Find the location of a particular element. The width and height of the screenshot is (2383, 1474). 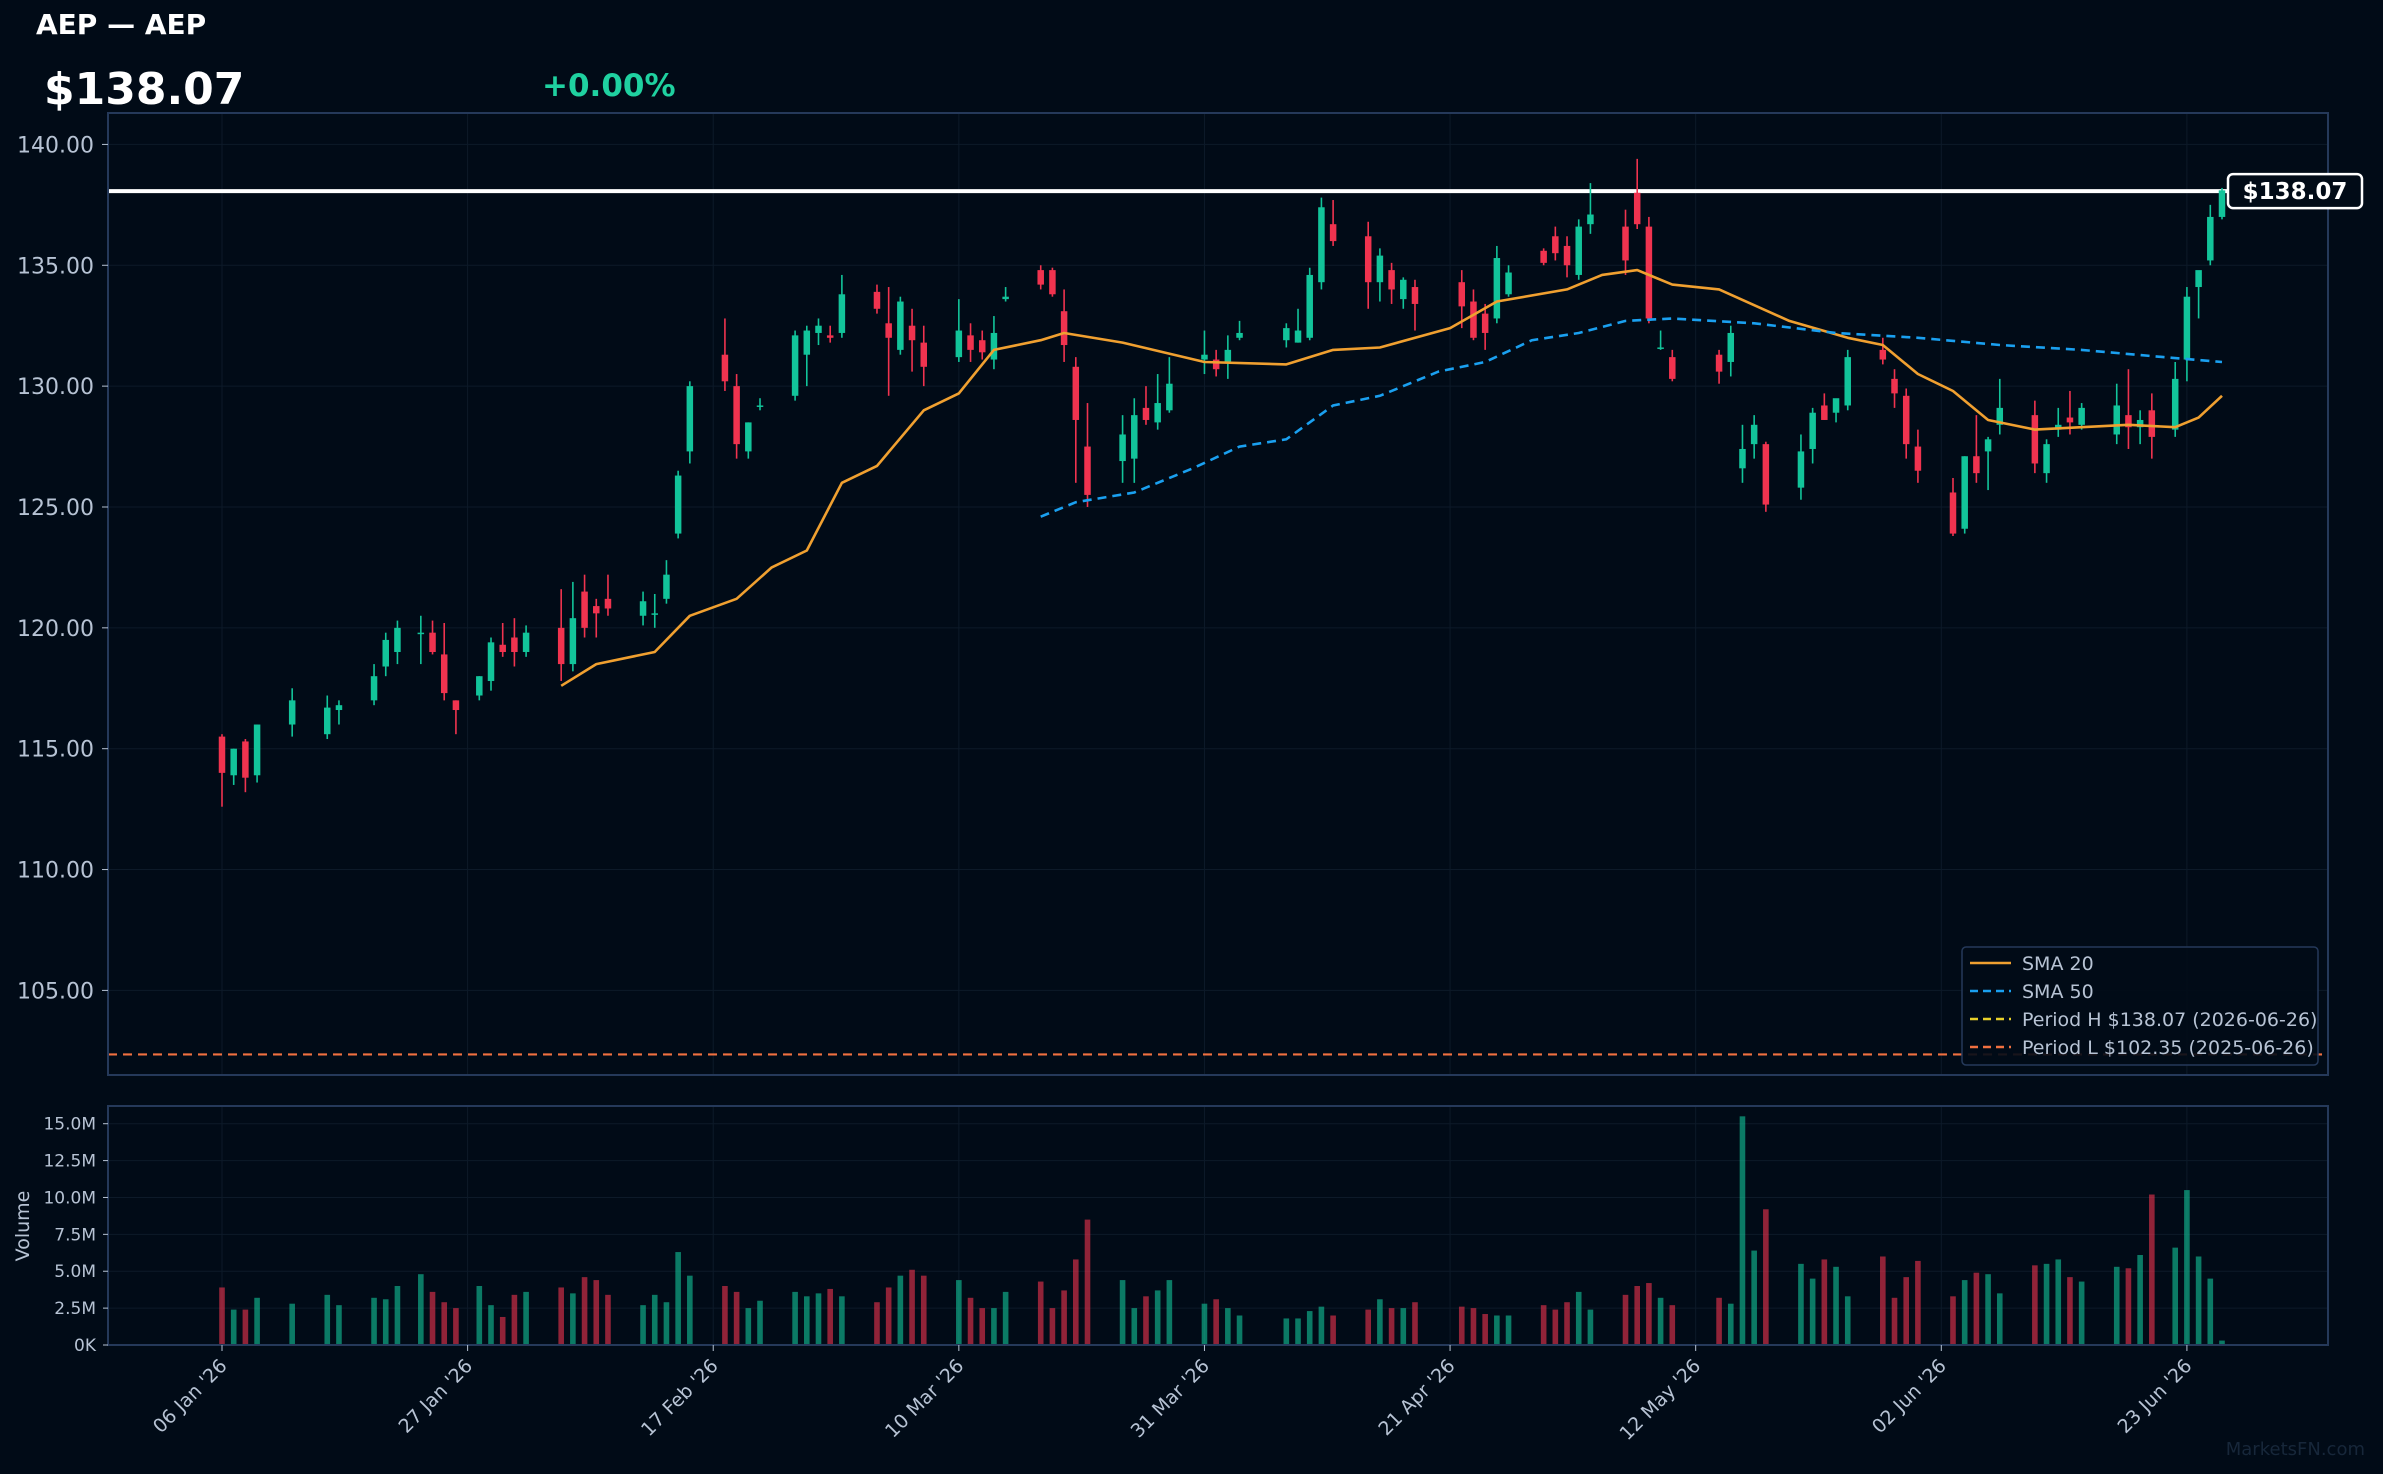

volume-tick-label: 0K is located at coordinates (85, 1346).